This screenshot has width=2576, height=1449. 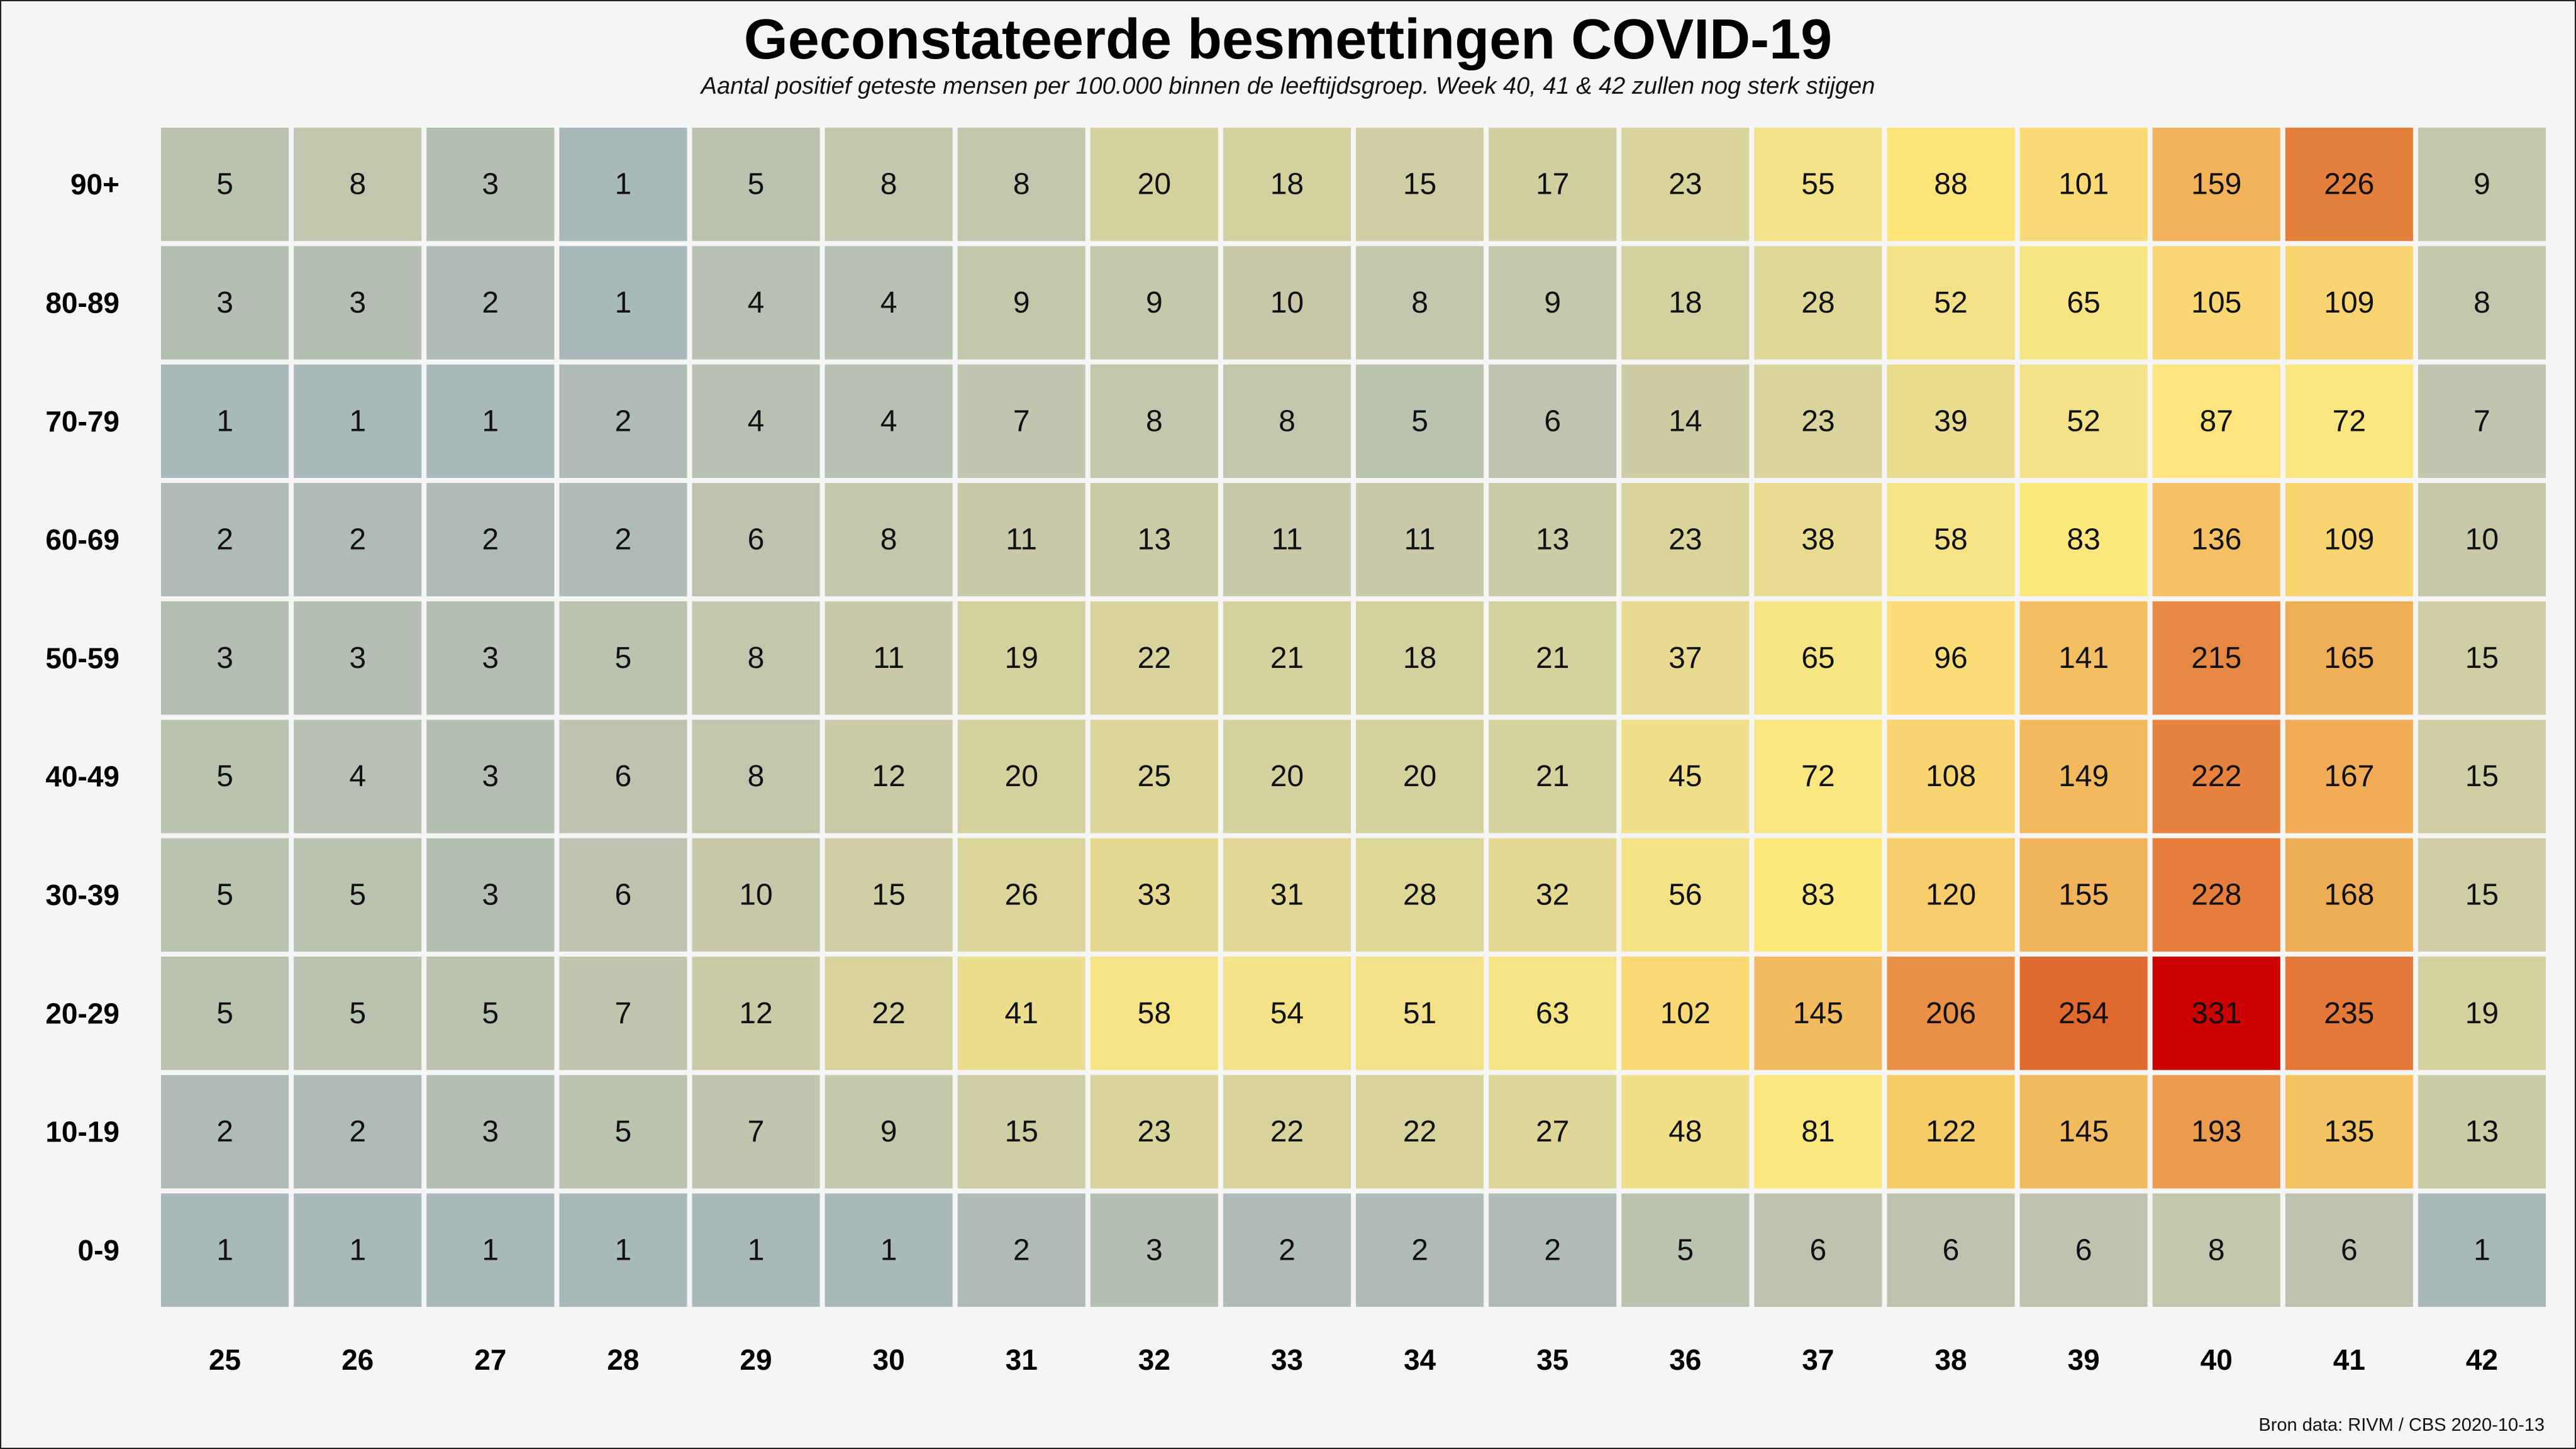 I want to click on cell-value-label: 108, so click(x=1951, y=776).